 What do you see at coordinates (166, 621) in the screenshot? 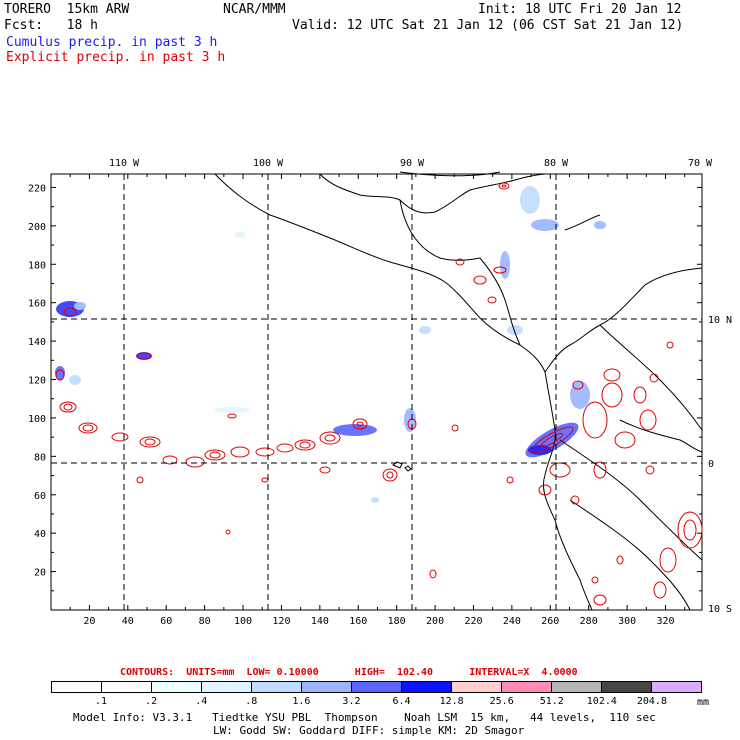
I see `x-tick-label: 60` at bounding box center [166, 621].